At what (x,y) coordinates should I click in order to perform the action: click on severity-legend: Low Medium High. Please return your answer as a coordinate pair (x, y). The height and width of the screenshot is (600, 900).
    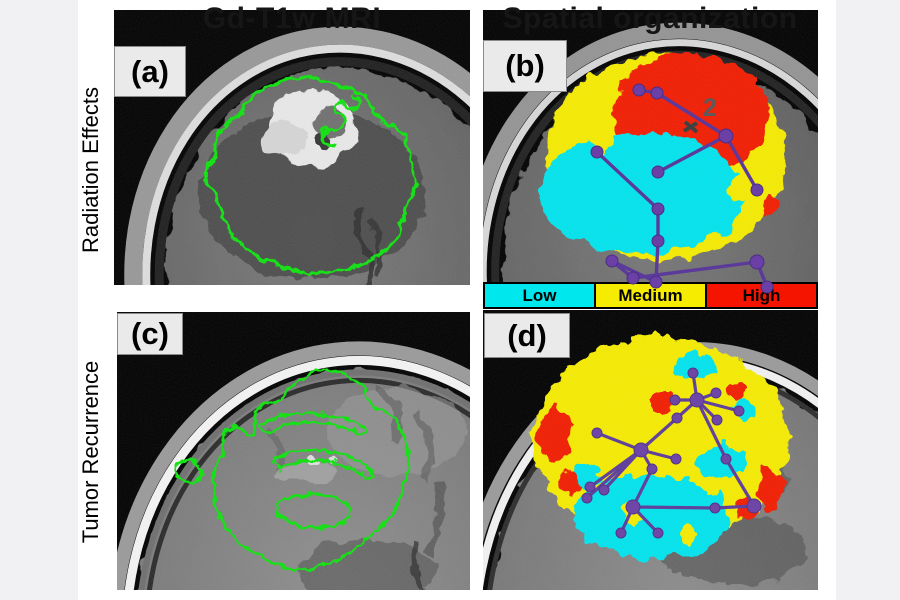
    Looking at the image, I should click on (650, 295).